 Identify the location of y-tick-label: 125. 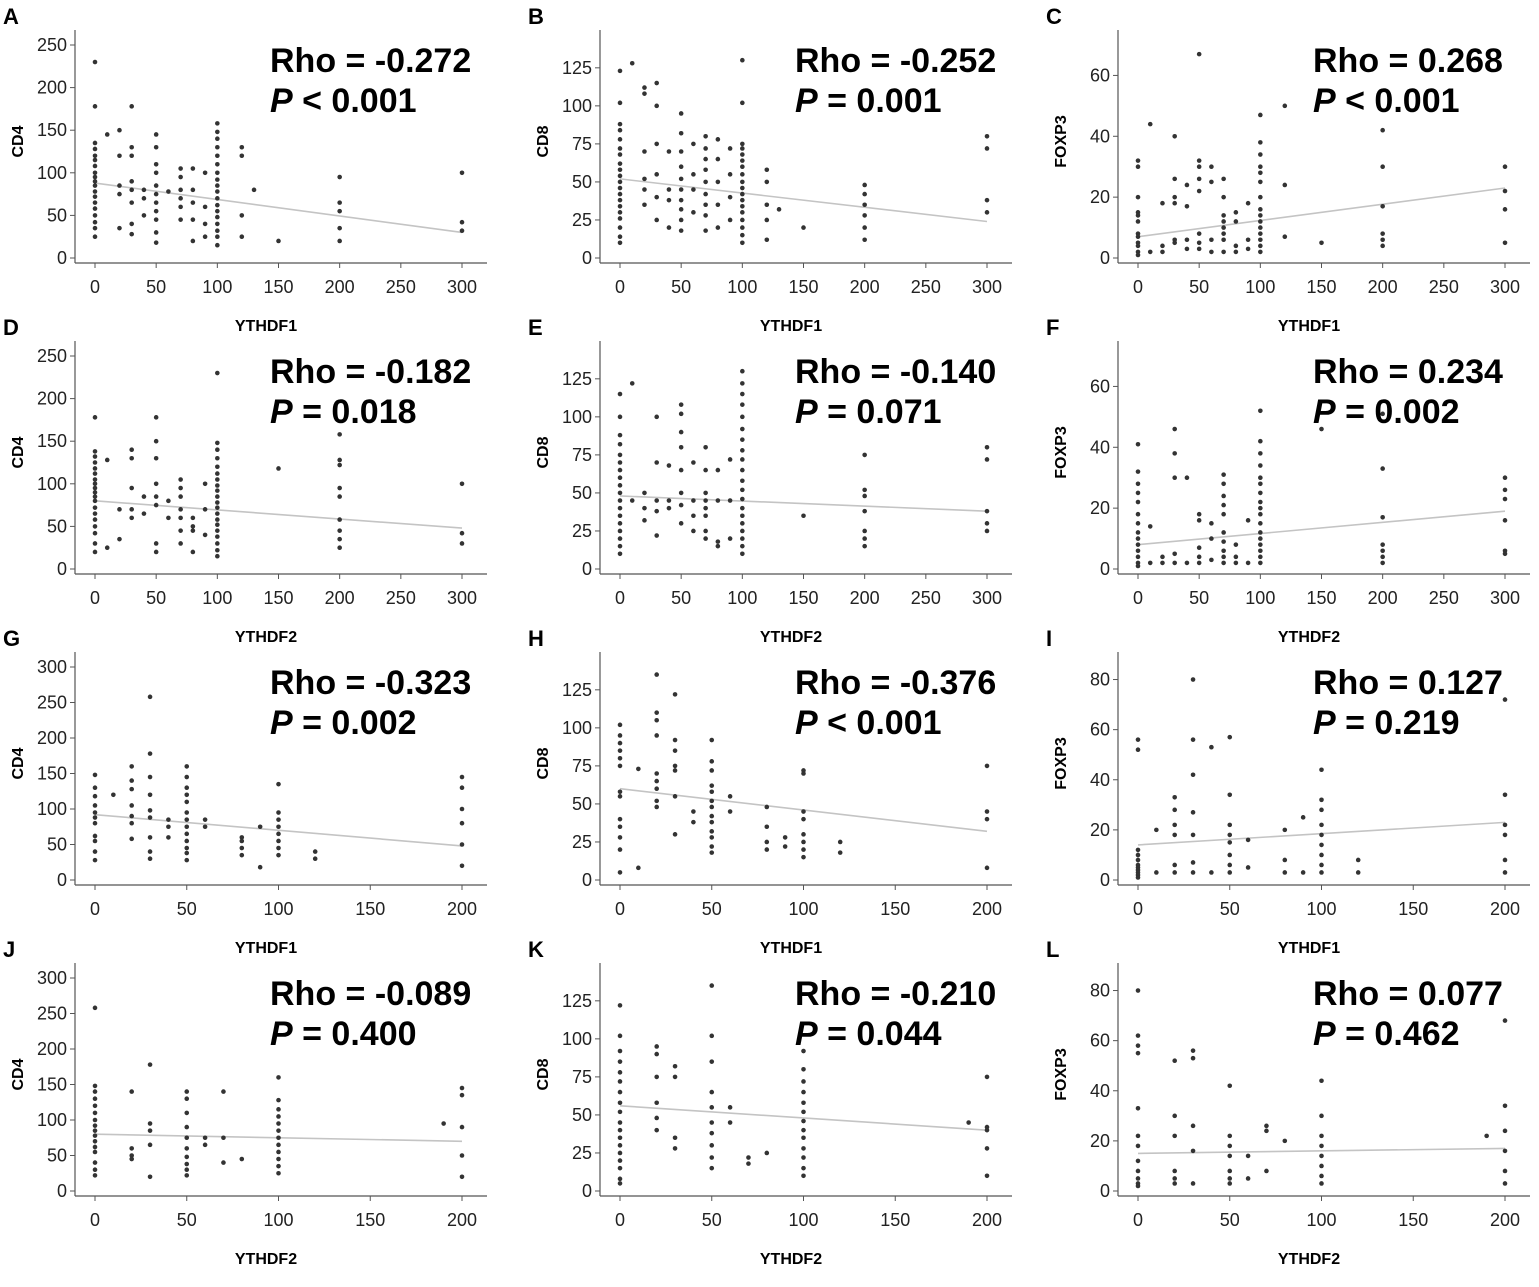
(577, 379).